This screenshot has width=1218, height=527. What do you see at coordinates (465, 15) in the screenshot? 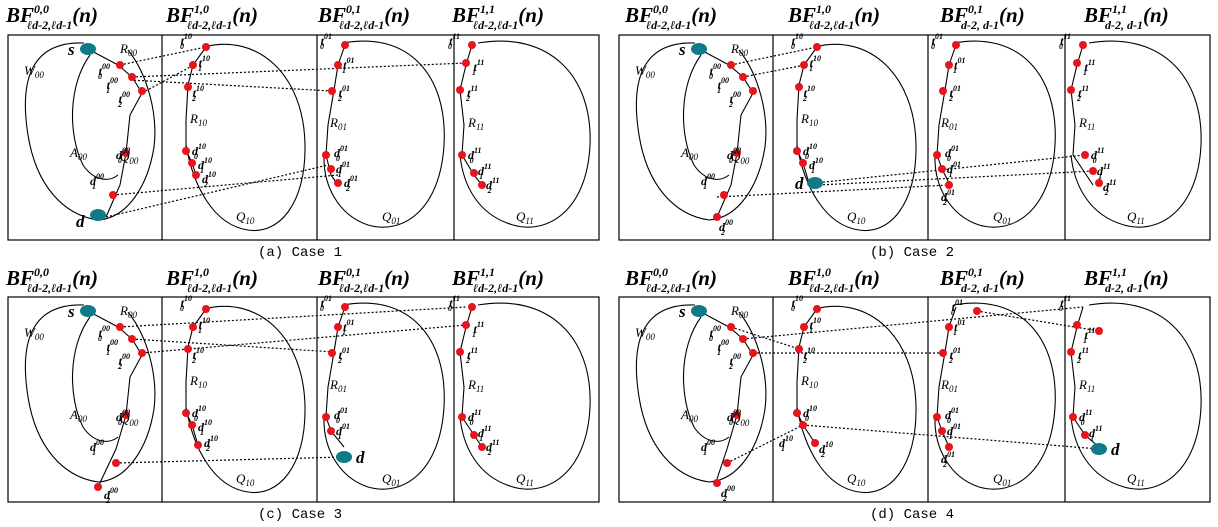
I see `header-bf11: BF` at bounding box center [465, 15].